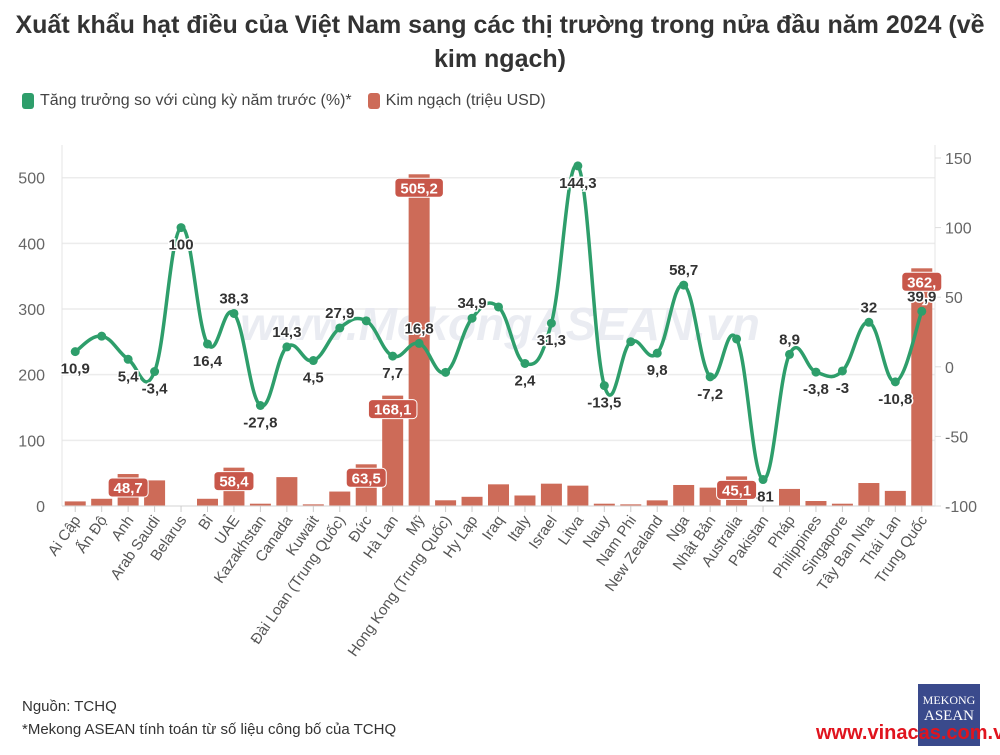  What do you see at coordinates (604, 403) in the screenshot?
I see `growth-data-label: -13,5` at bounding box center [604, 403].